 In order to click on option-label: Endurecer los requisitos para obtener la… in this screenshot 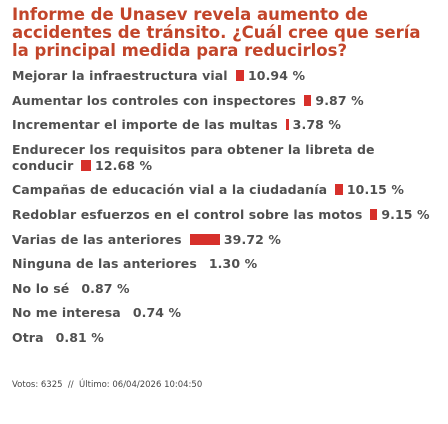, I will do `click(193, 157)`.